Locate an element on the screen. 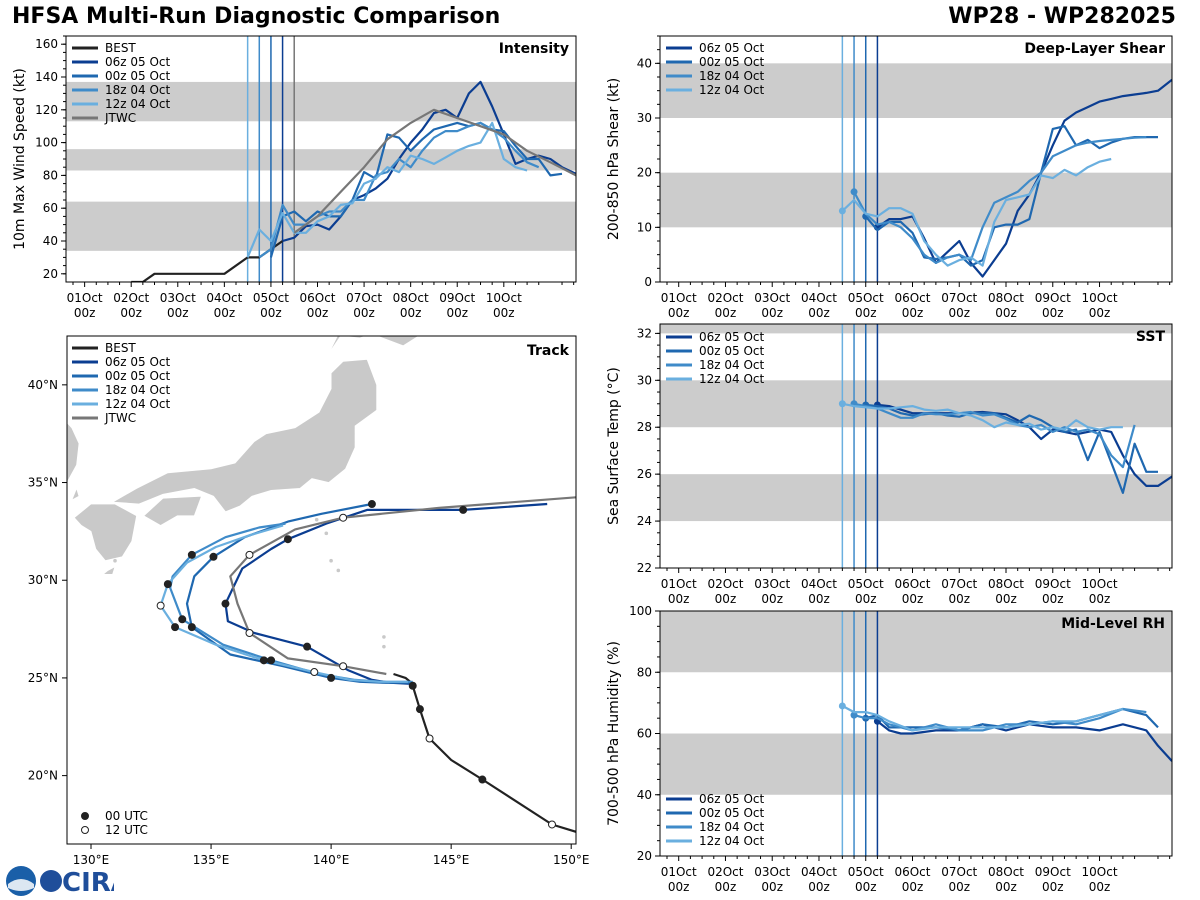 This screenshot has height=900, width=1200. track-marker-legend-label: 12 UTC is located at coordinates (126, 830).